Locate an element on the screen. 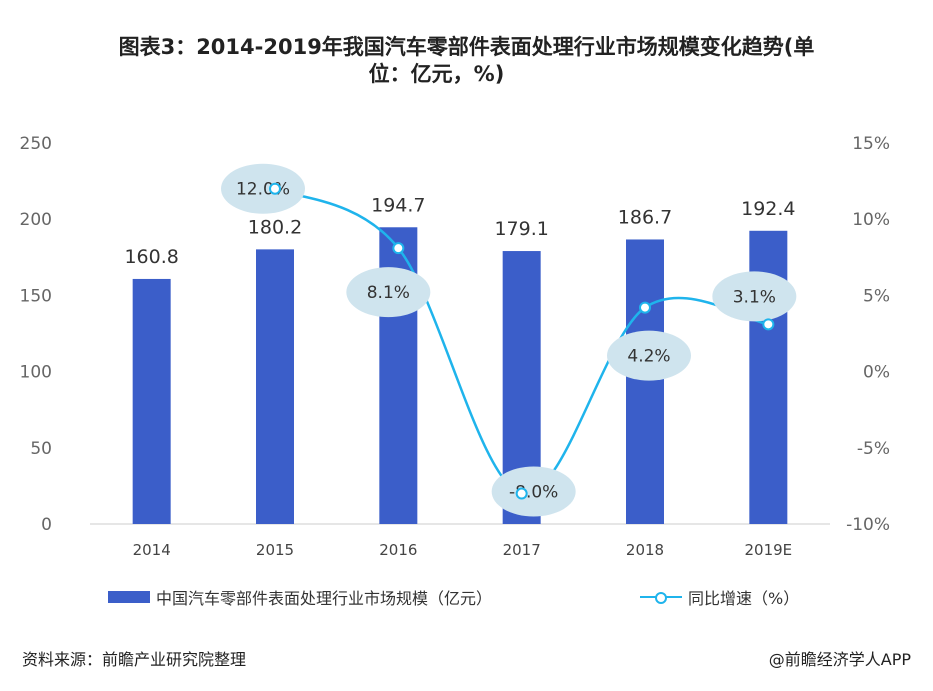 The image size is (933, 691). bar-value-label: 179.1 is located at coordinates (521, 229).